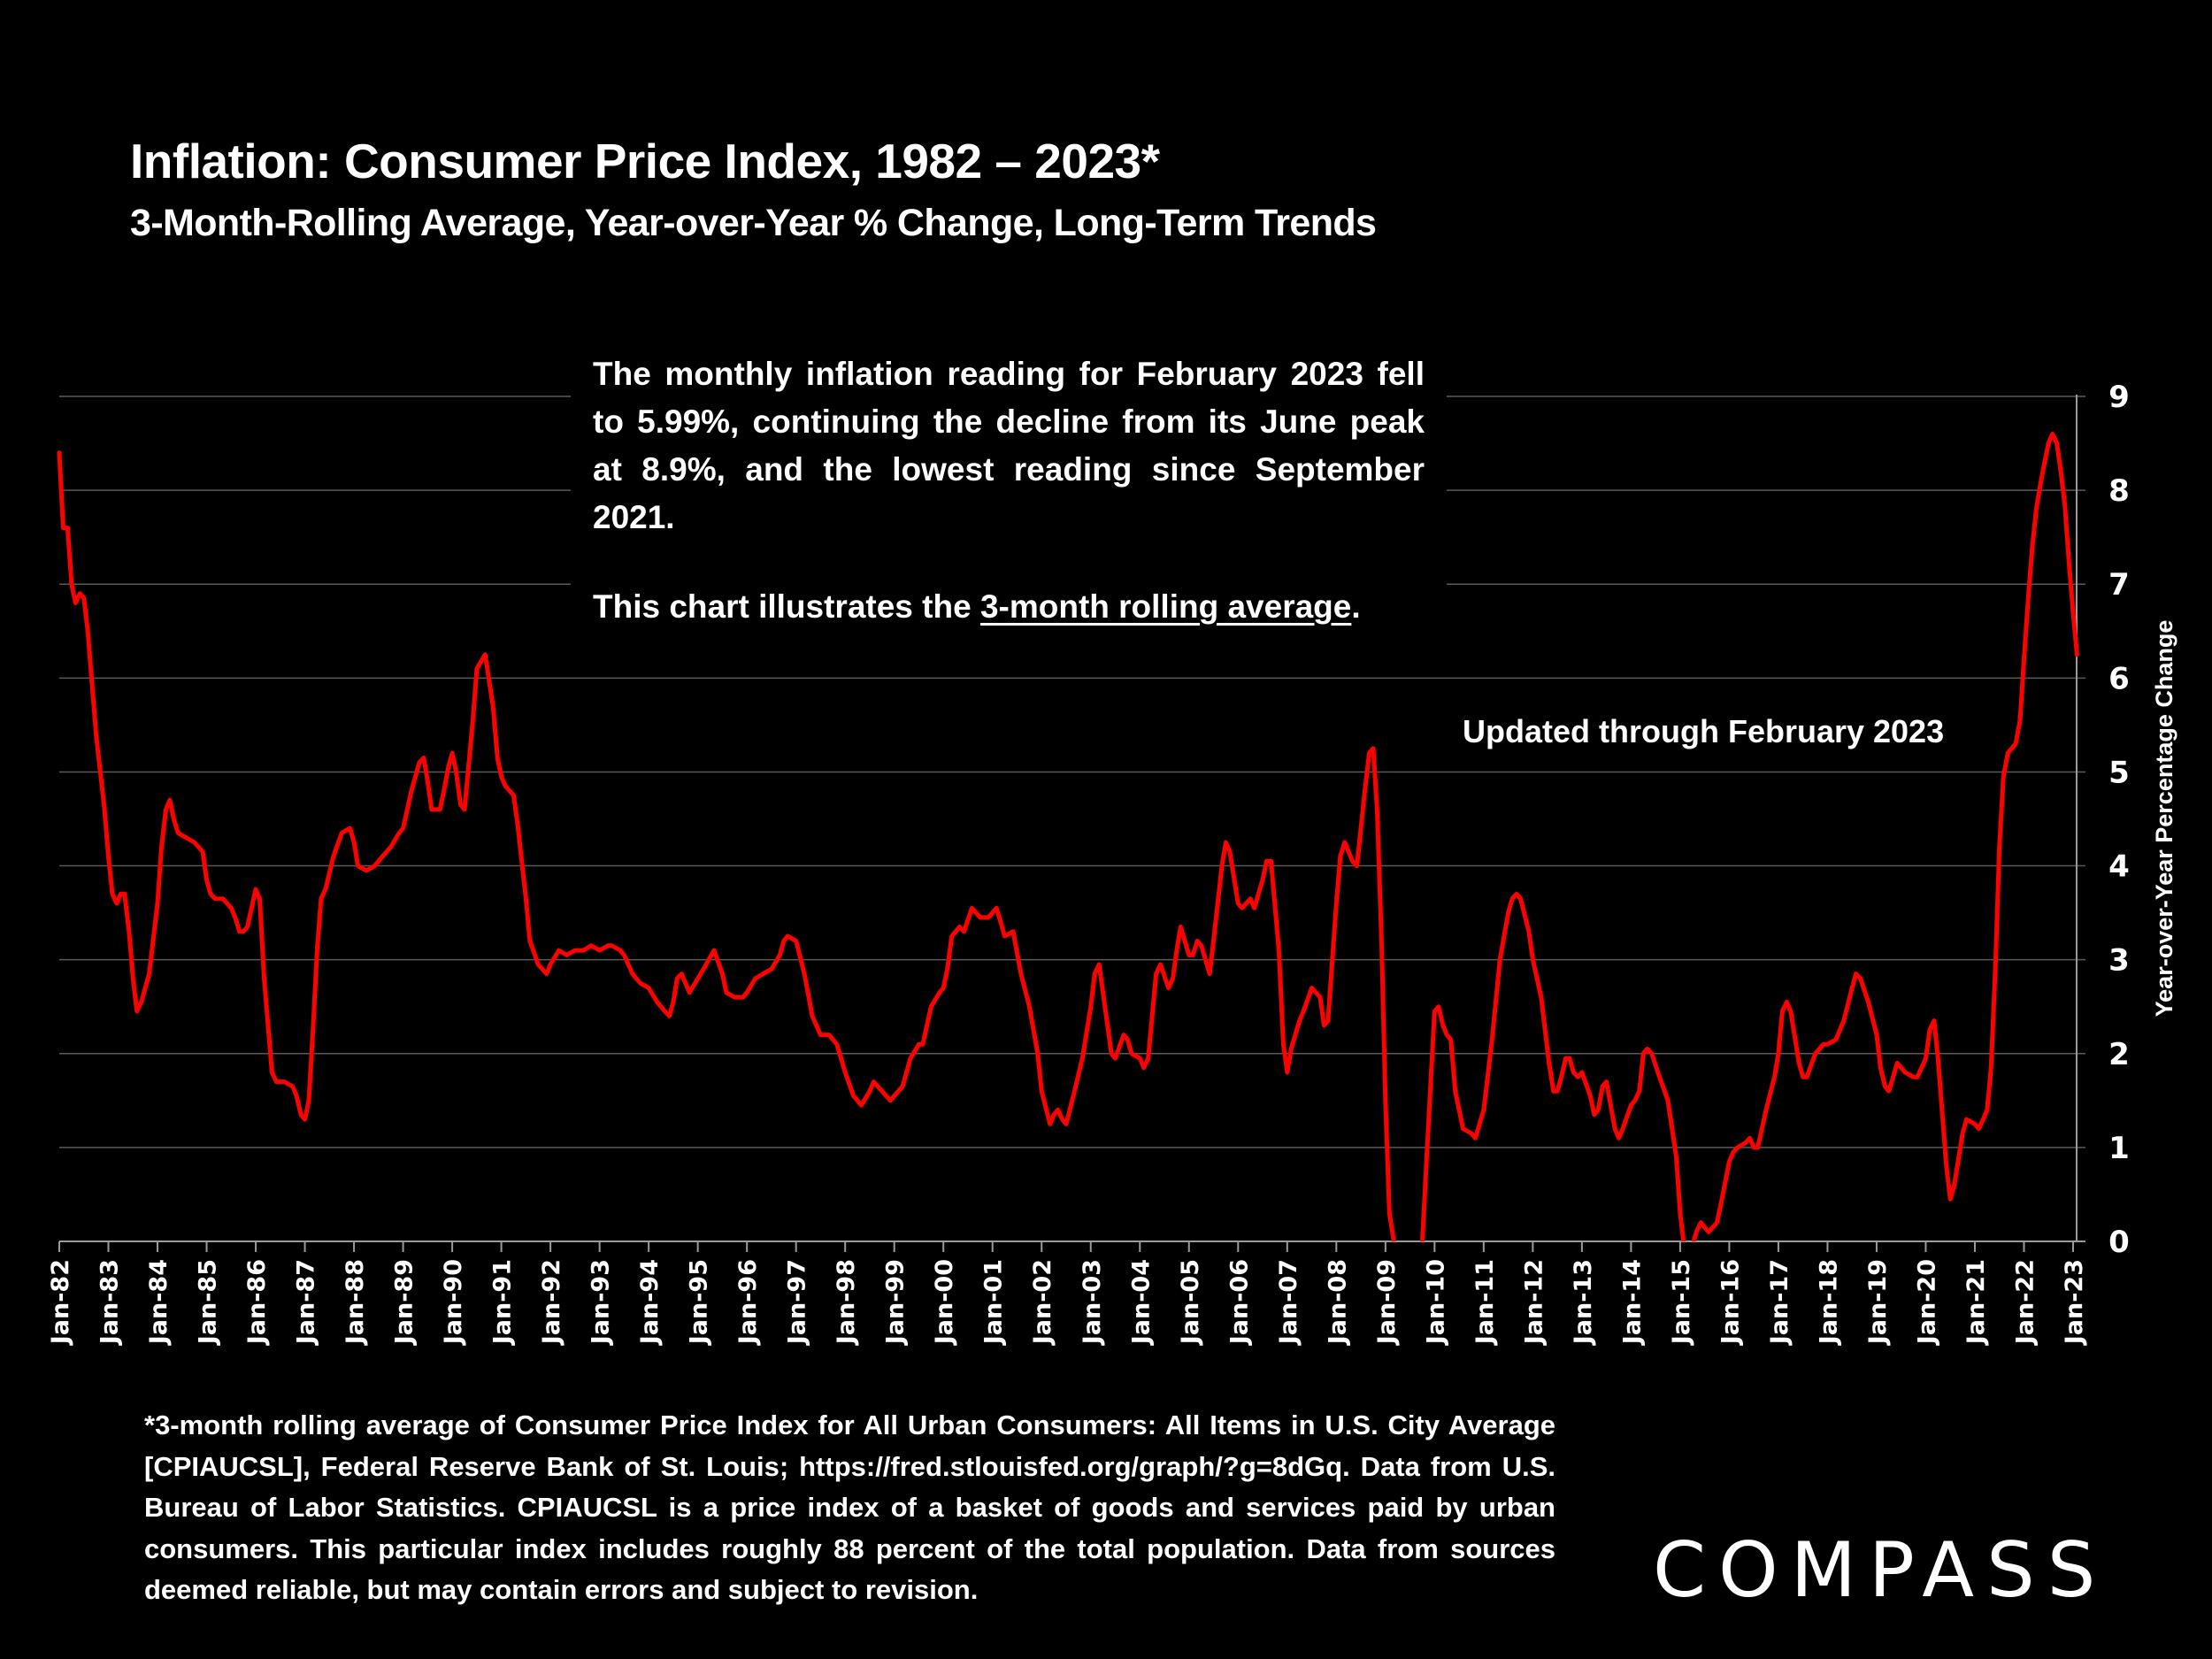 This screenshot has height=1659, width=2212. I want to click on x-tick-label: Jan-91, so click(503, 1302).